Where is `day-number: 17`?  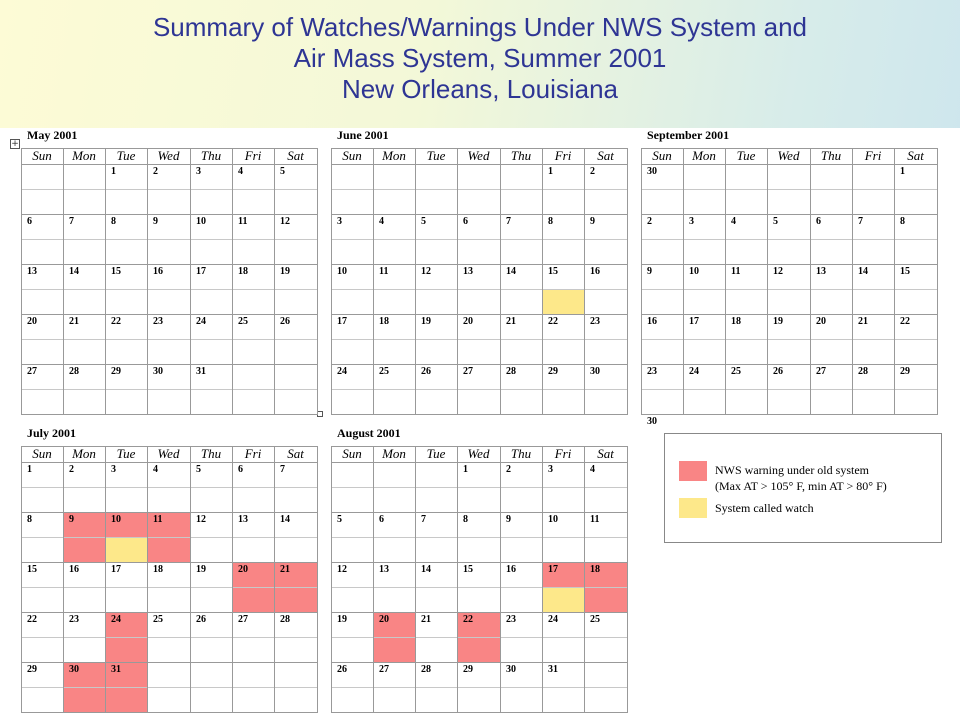 day-number: 17 is located at coordinates (116, 569).